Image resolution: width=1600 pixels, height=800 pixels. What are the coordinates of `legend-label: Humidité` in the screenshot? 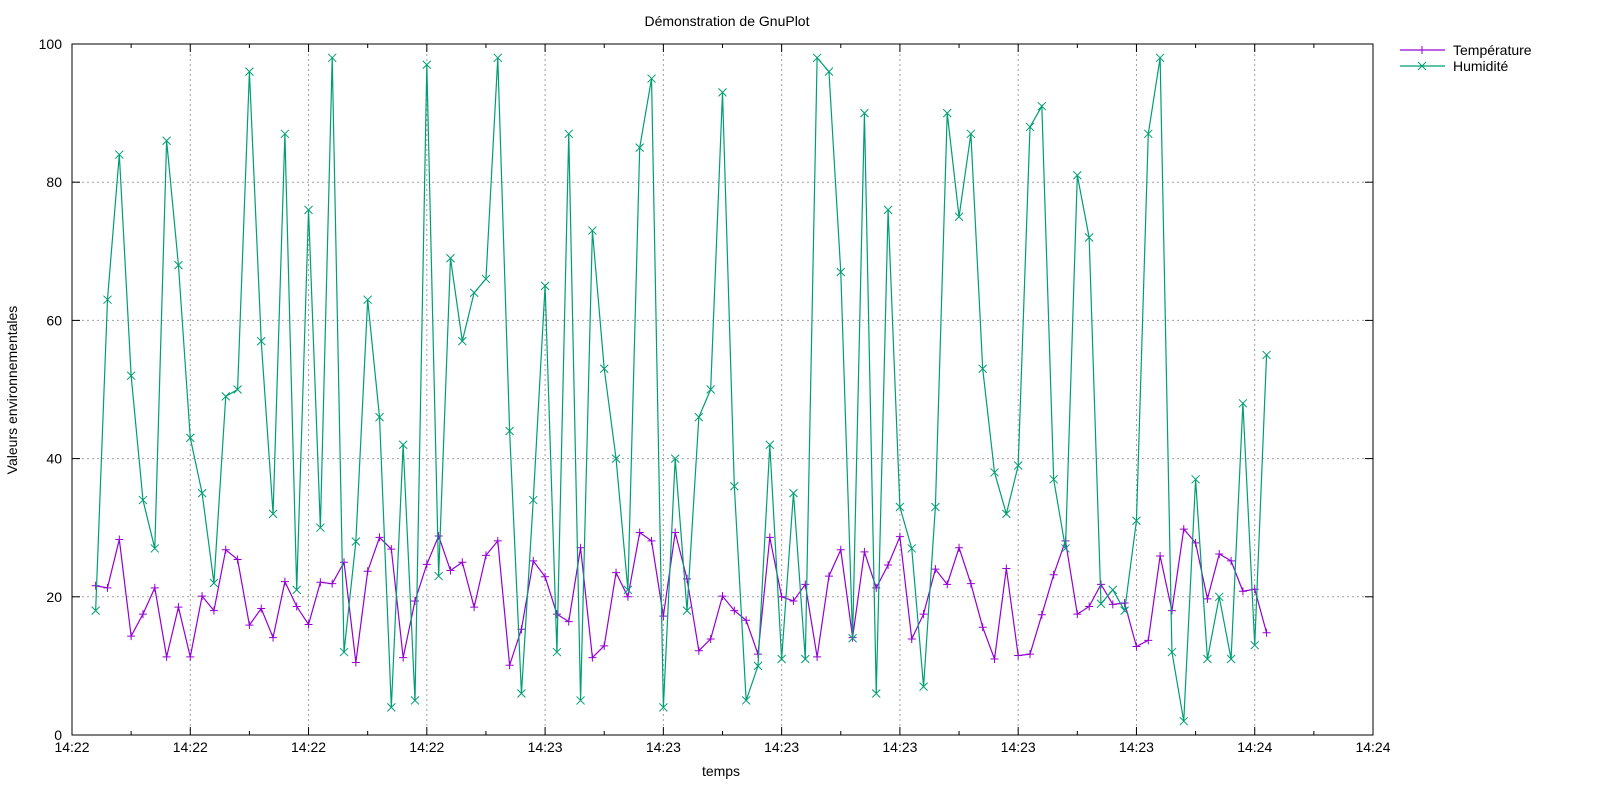 It's located at (1480, 66).